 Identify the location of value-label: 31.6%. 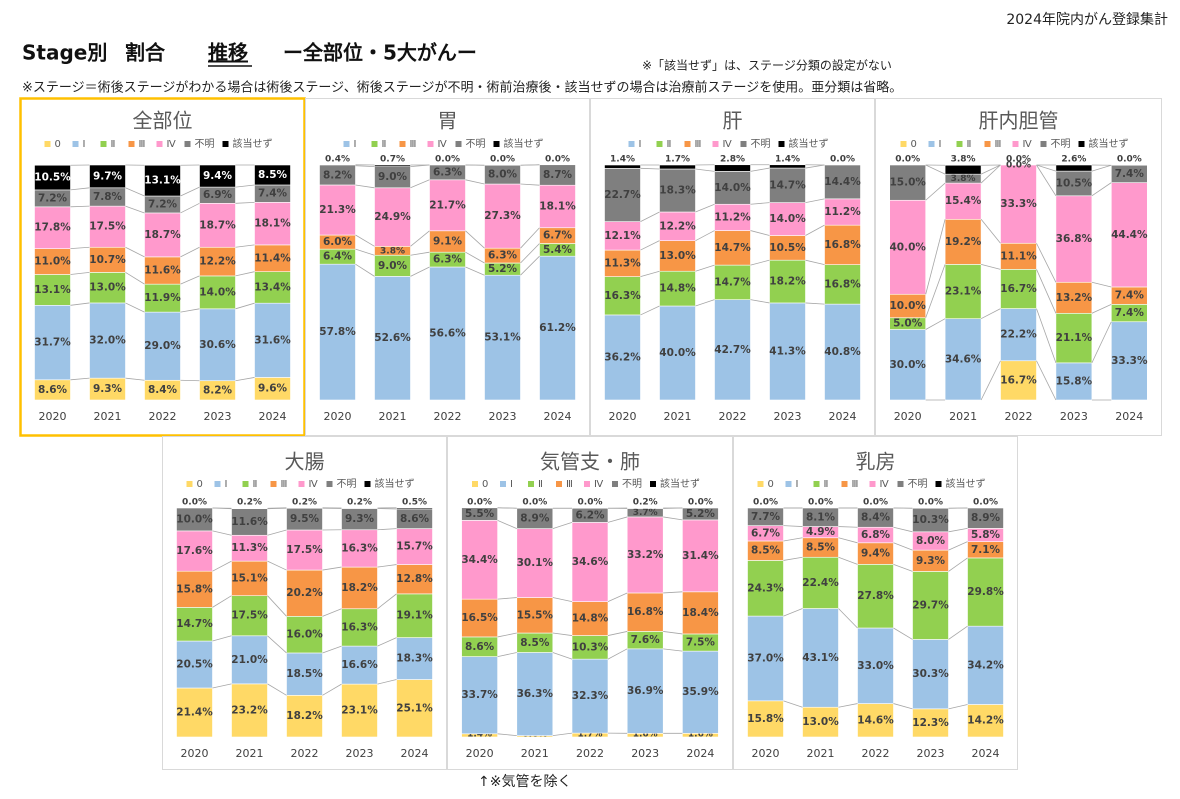
(272, 340).